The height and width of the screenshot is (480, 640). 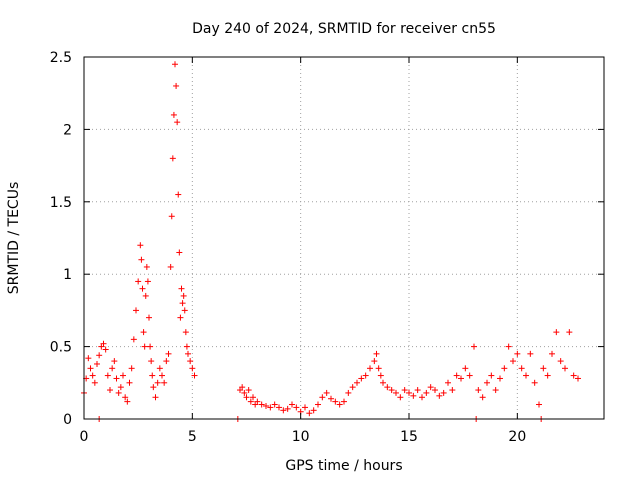 What do you see at coordinates (517, 437) in the screenshot?
I see `x-tick-label: 20` at bounding box center [517, 437].